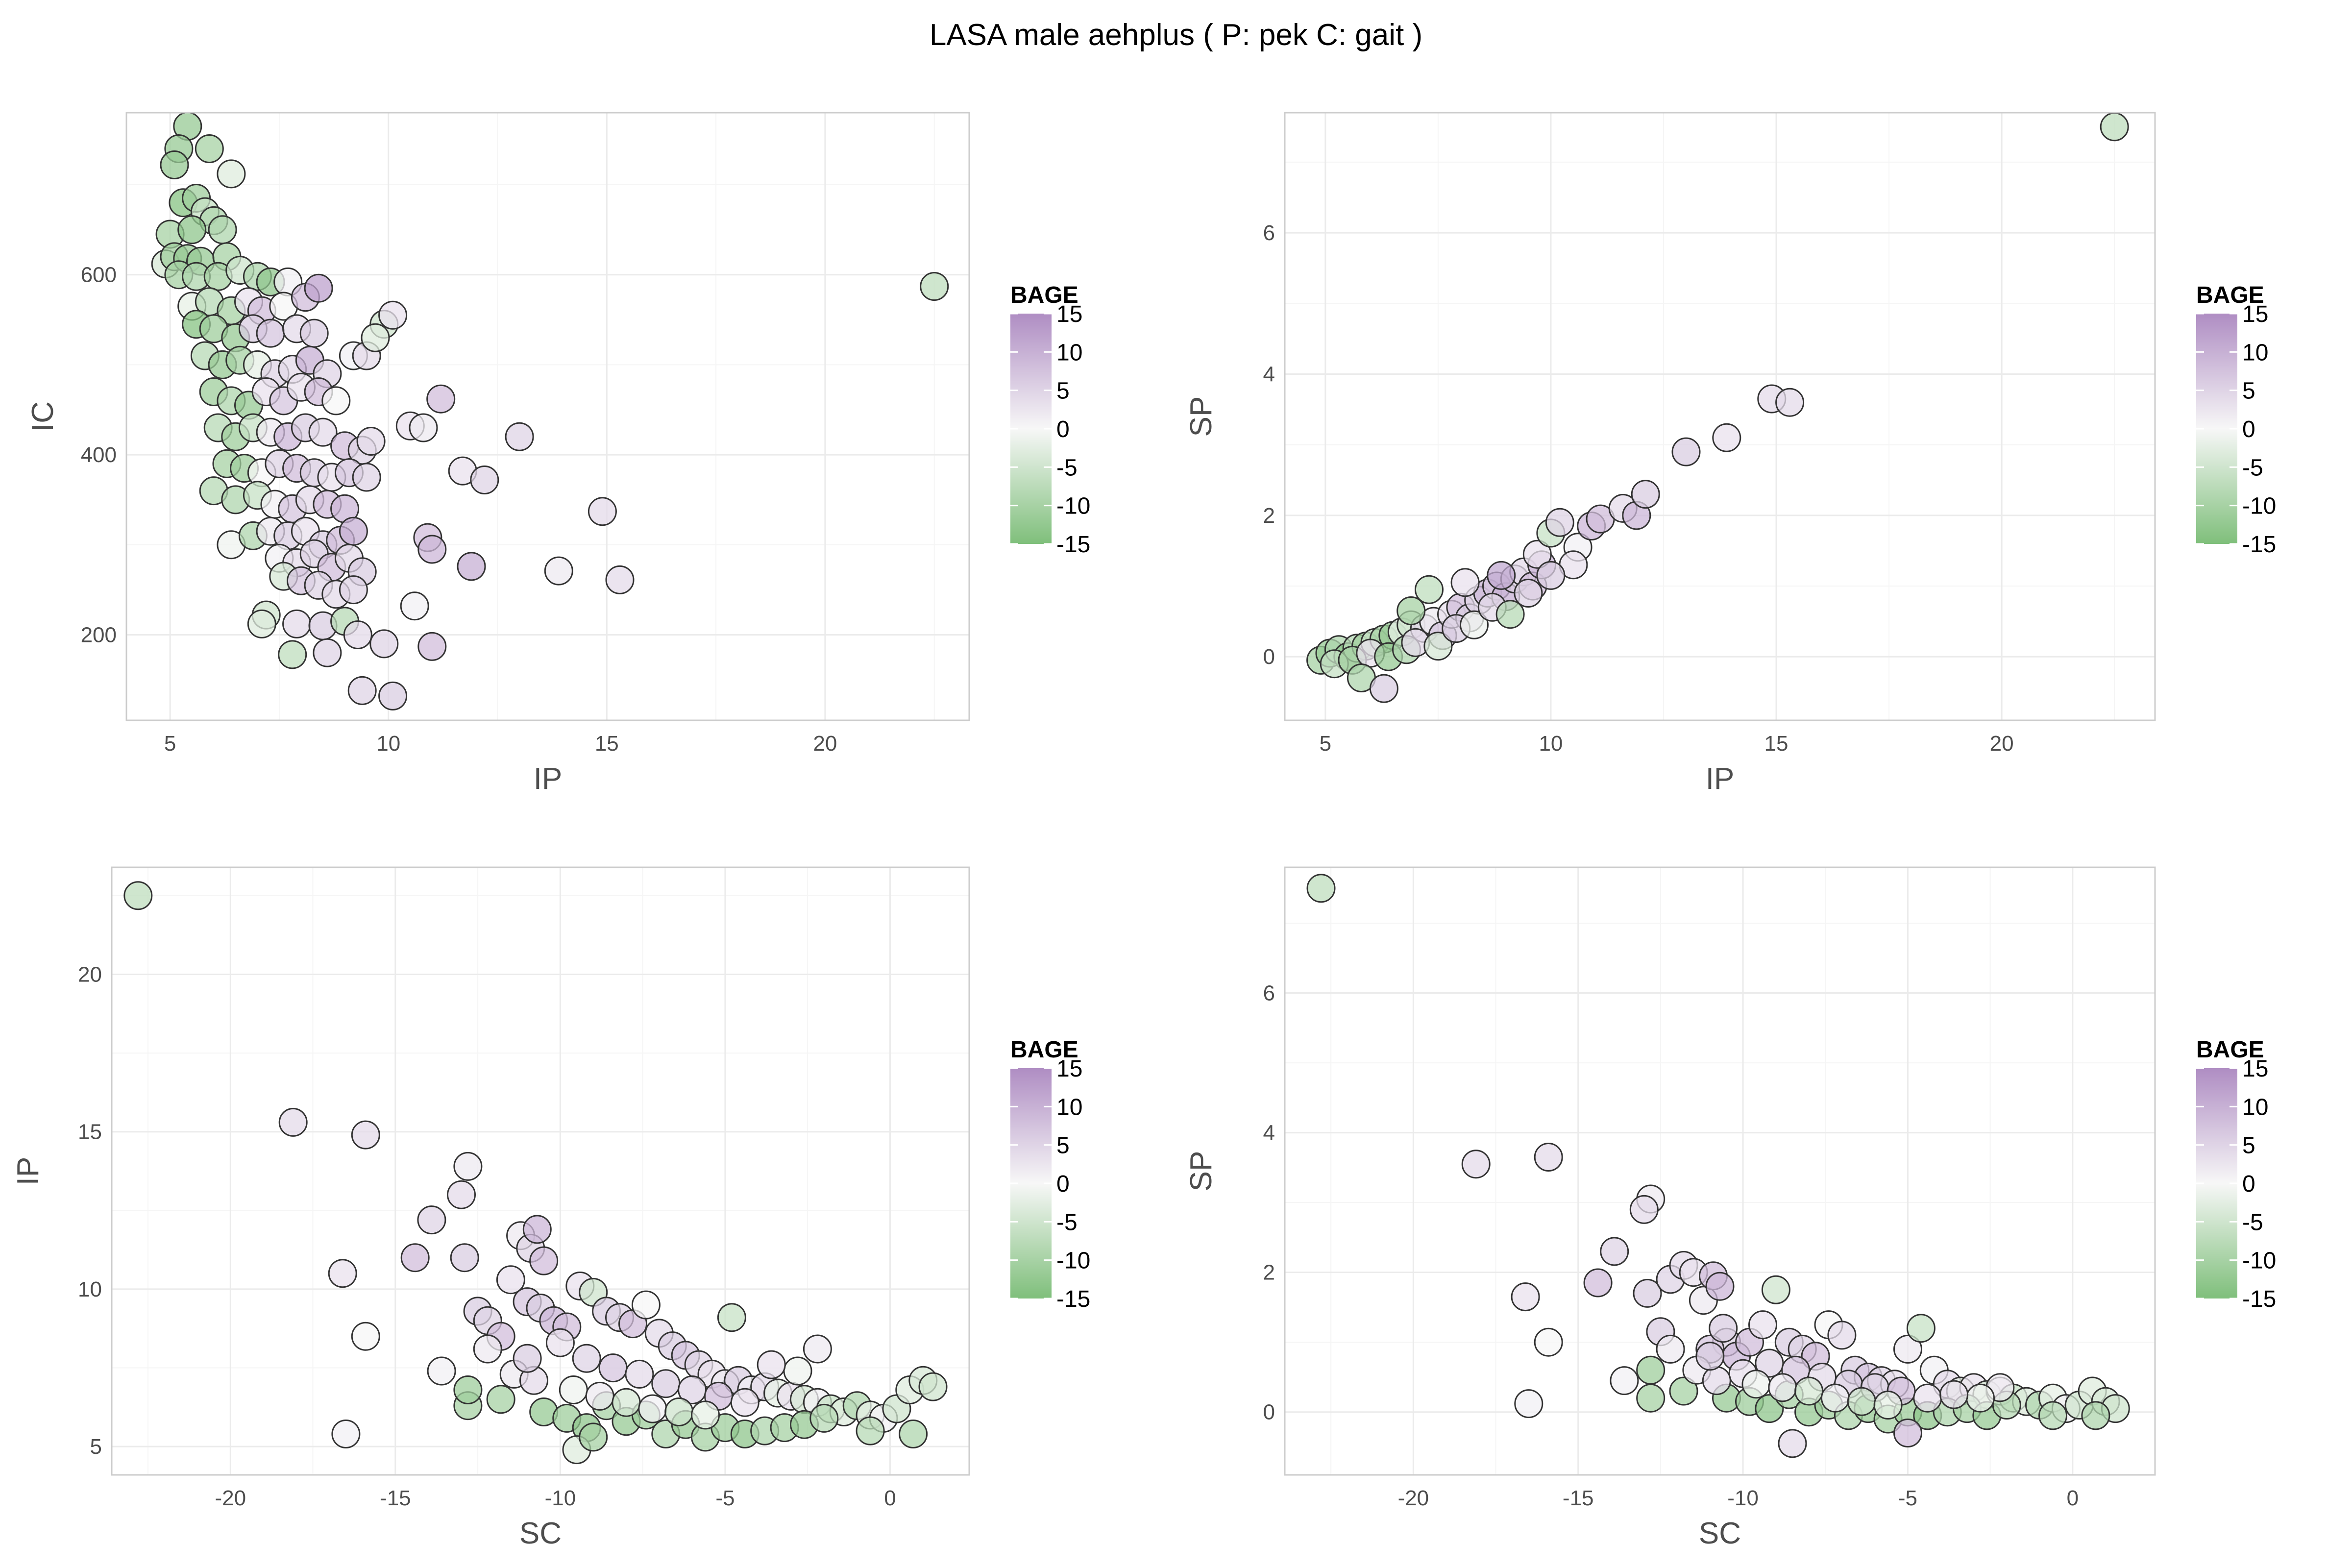 Image resolution: width=2352 pixels, height=1568 pixels. What do you see at coordinates (1063, 1184) in the screenshot?
I see `legend-label: 0` at bounding box center [1063, 1184].